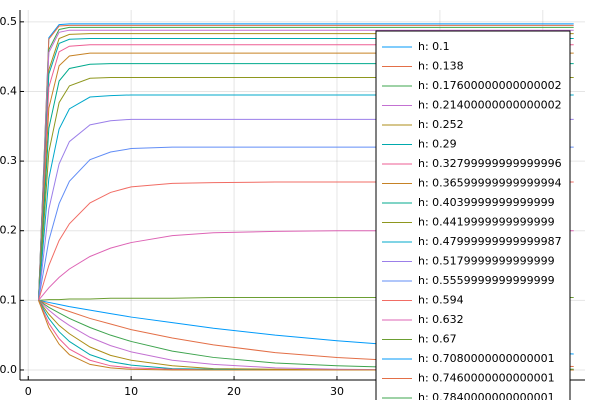 Image resolution: width=600 pixels, height=400 pixels. Describe the element at coordinates (486, 358) in the screenshot. I see `legend-label: h: 0.7080000000000001` at that location.